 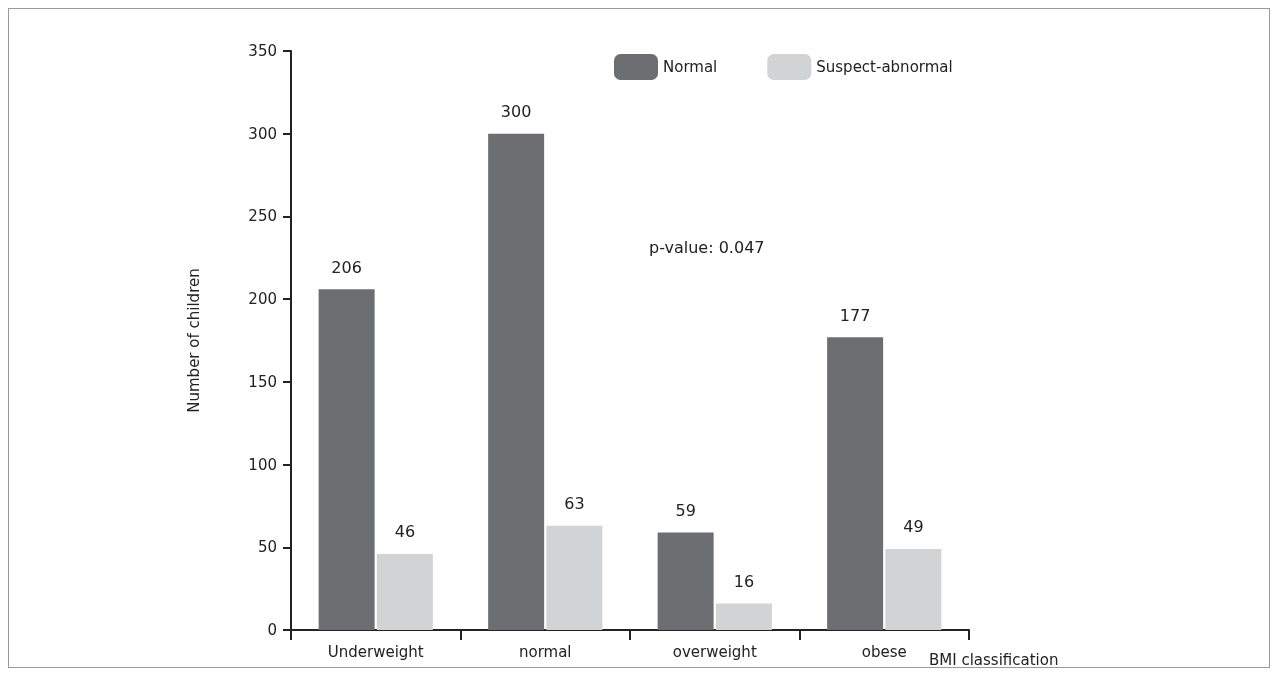 I want to click on data-label: 63, so click(x=574, y=504).